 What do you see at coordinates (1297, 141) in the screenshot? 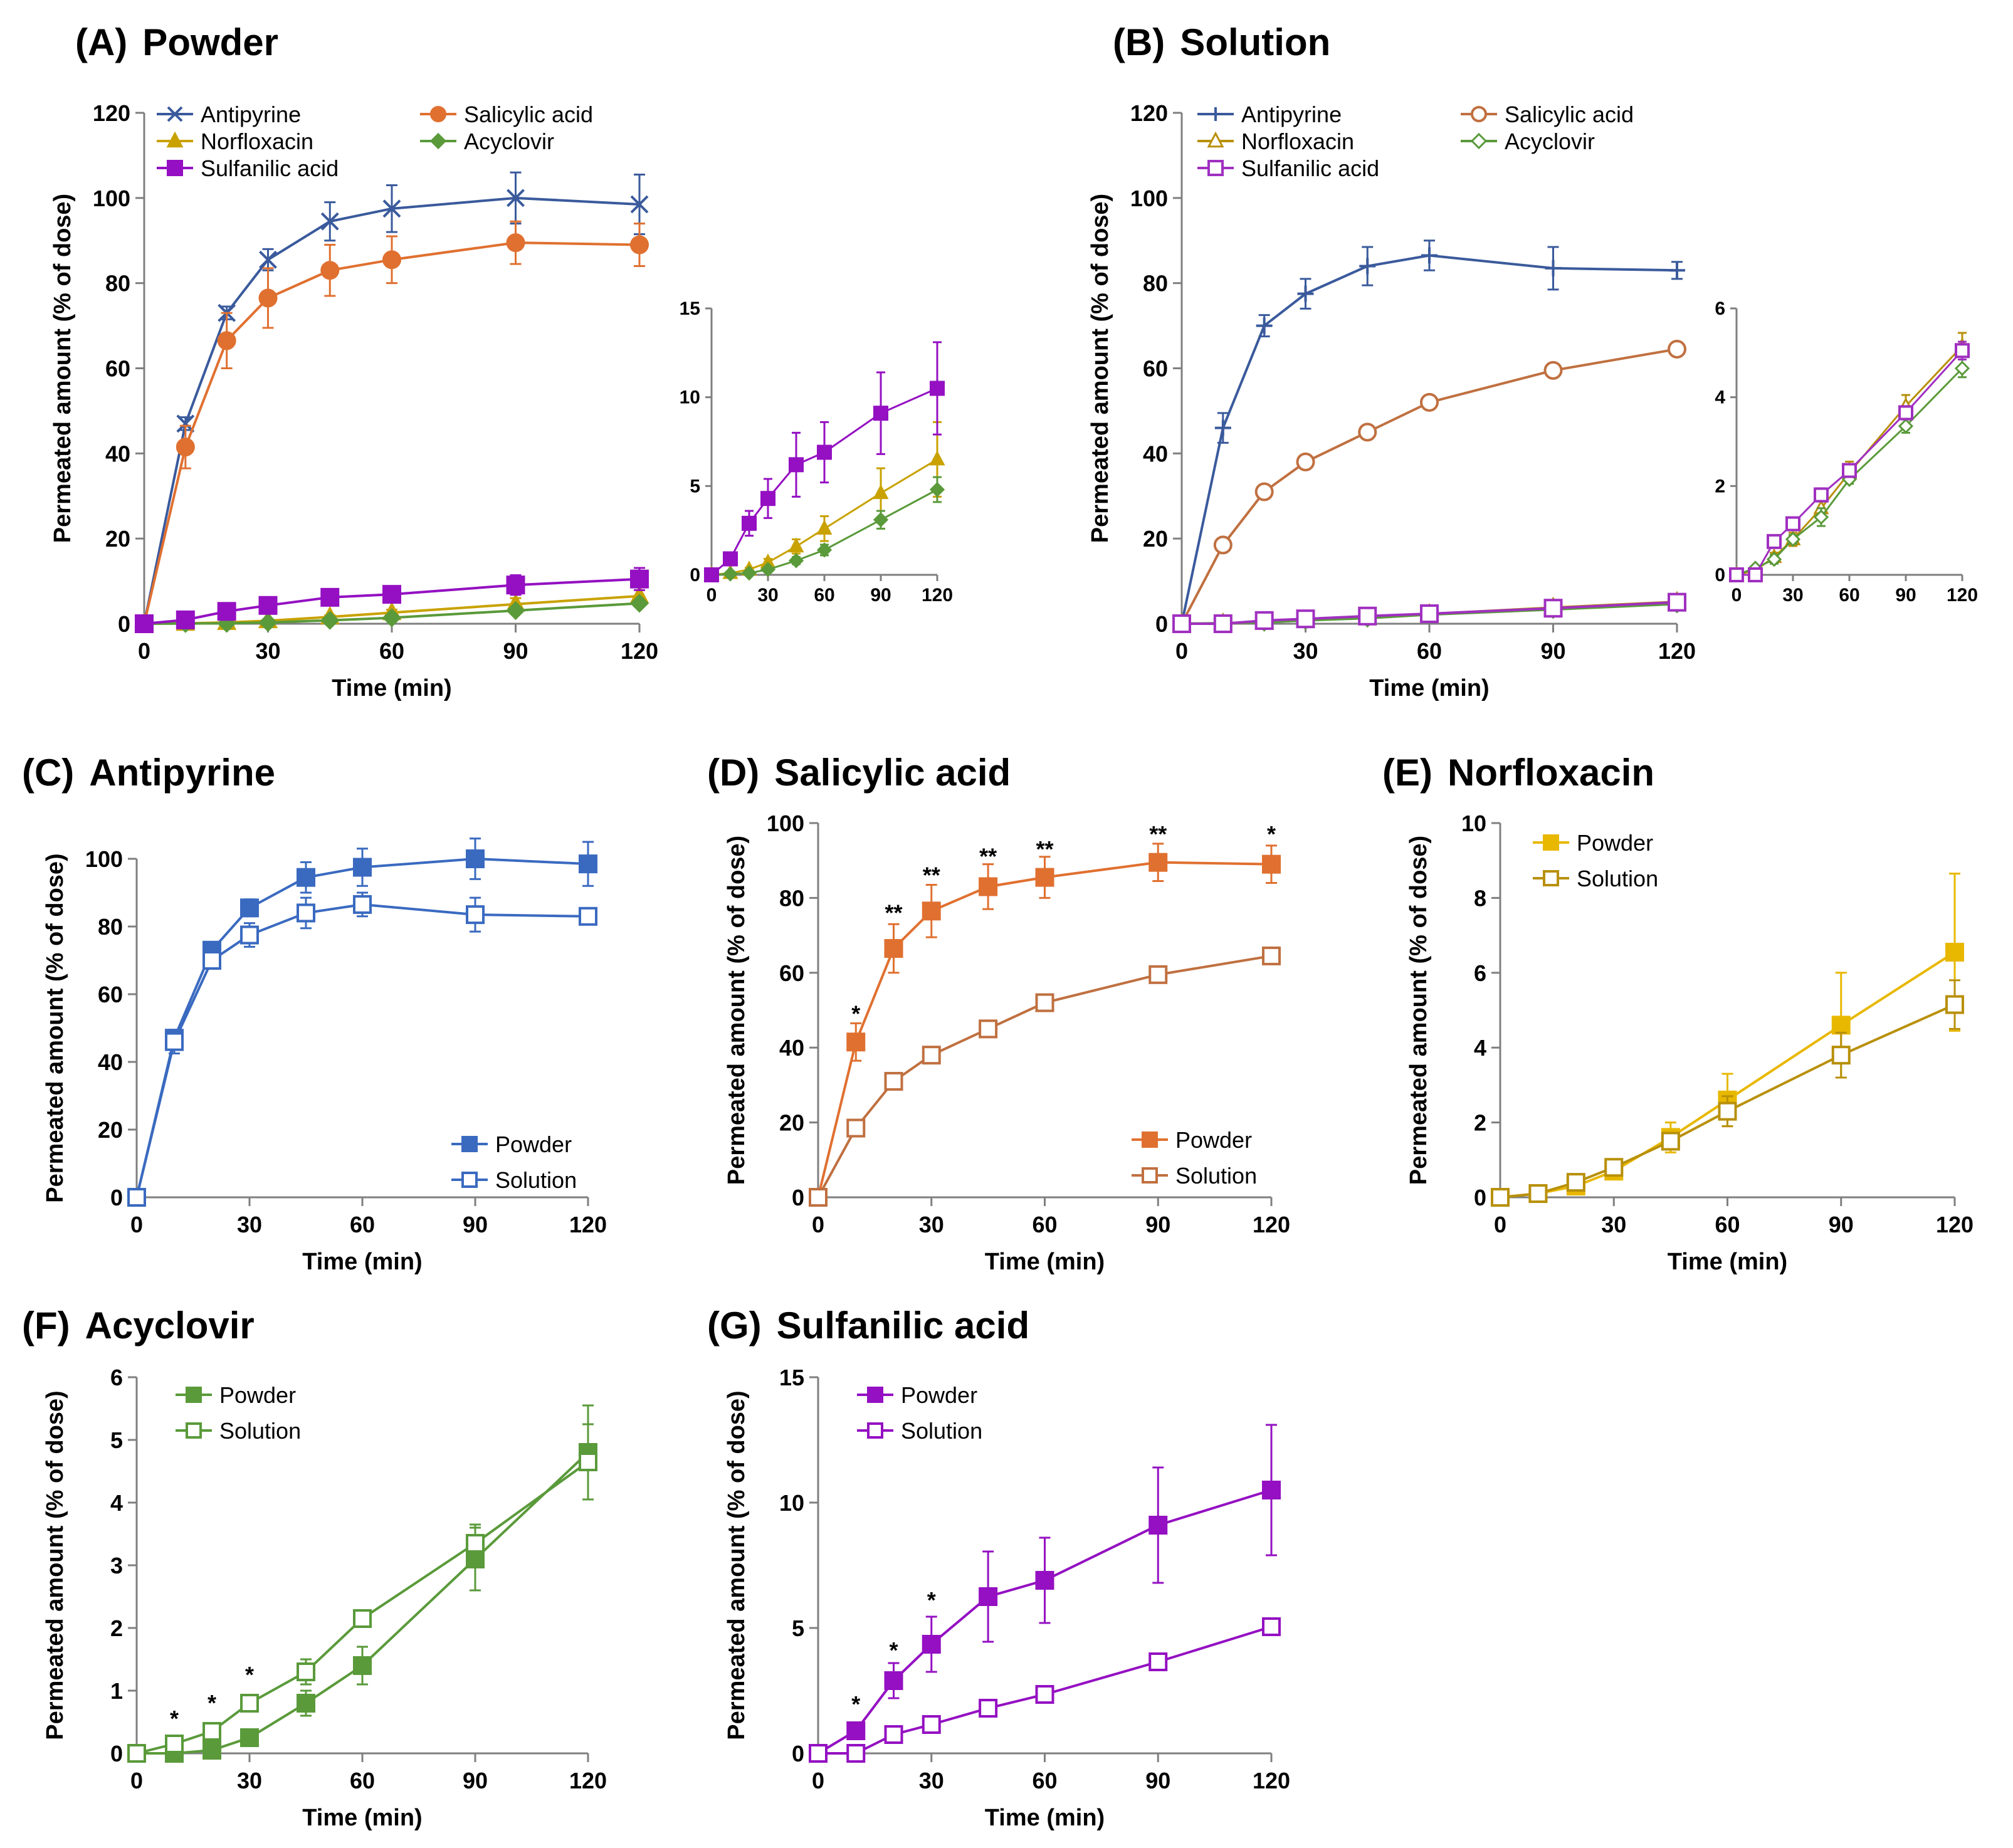
I see `legend-label: Norfloxacin` at bounding box center [1297, 141].